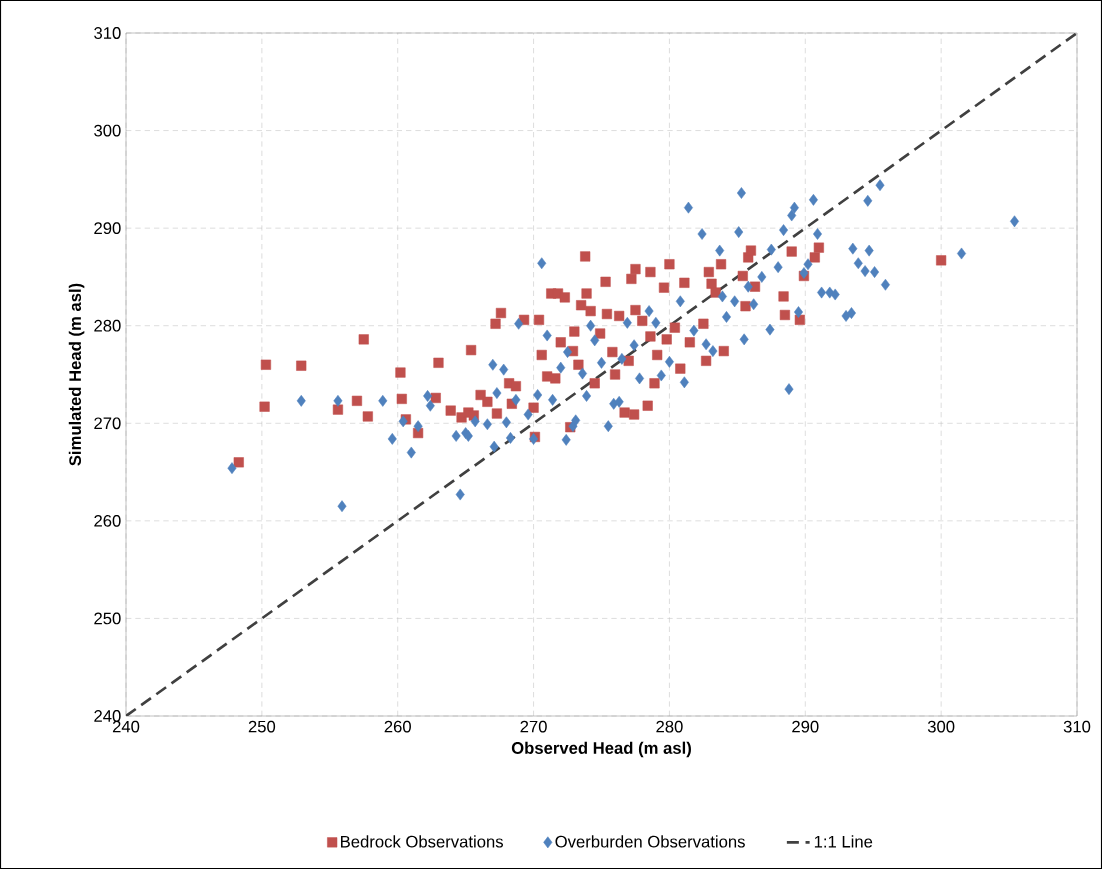 The width and height of the screenshot is (1102, 869). Describe the element at coordinates (107, 716) in the screenshot. I see `y-tick-label: 240` at that location.